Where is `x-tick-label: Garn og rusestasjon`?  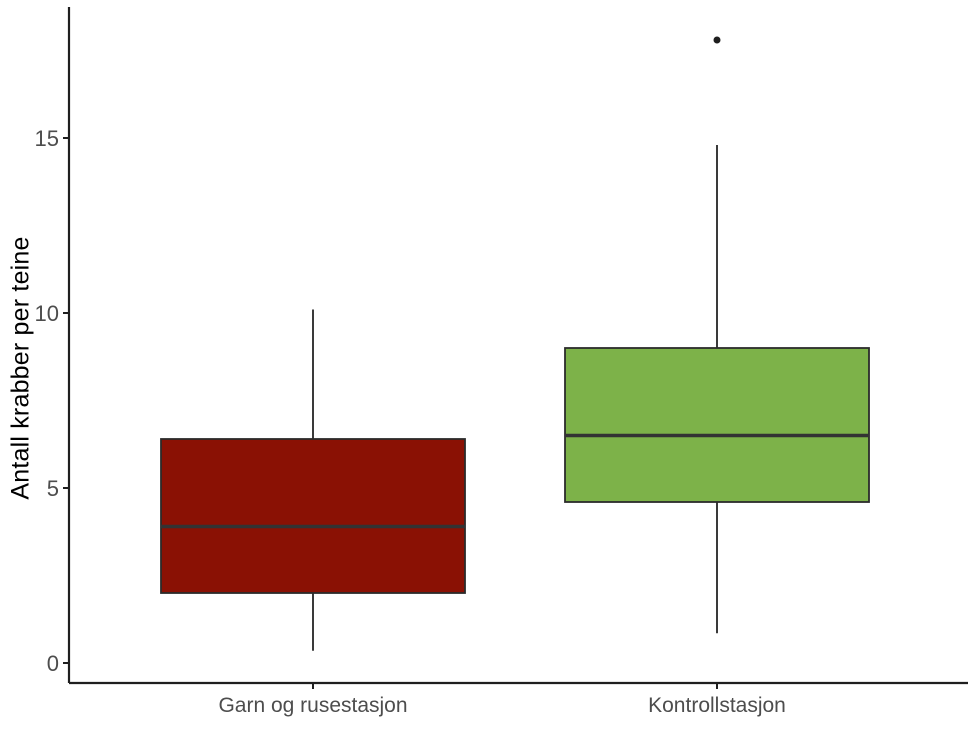 x-tick-label: Garn og rusestasjon is located at coordinates (312, 705).